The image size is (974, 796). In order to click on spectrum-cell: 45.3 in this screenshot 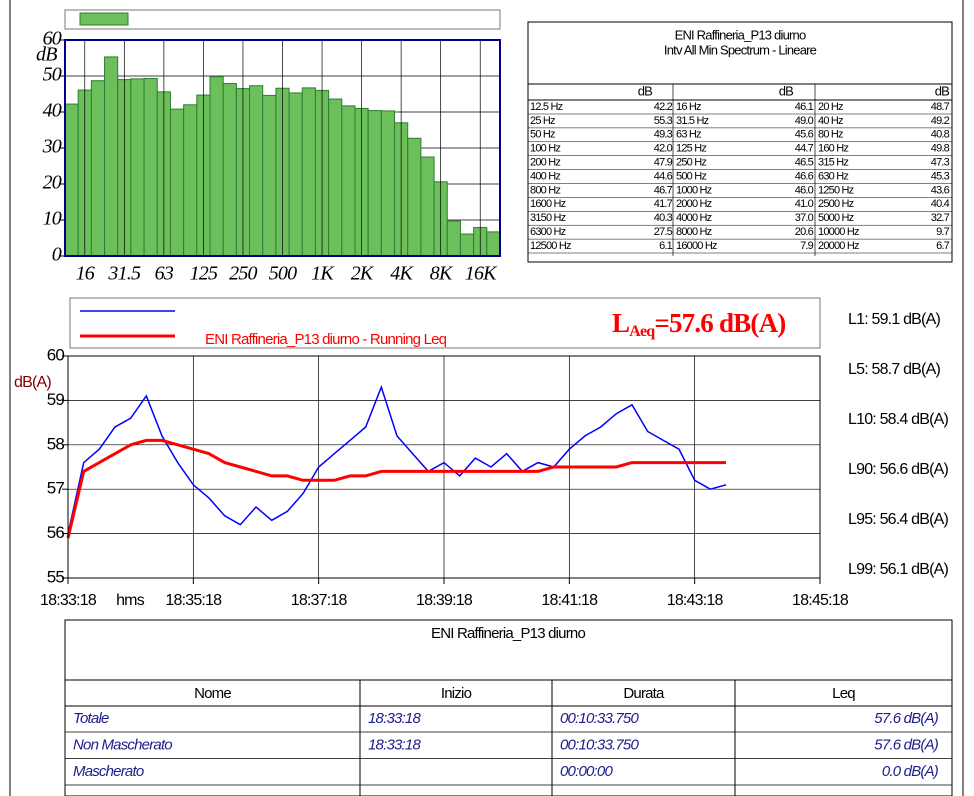, I will do `click(940, 176)`.